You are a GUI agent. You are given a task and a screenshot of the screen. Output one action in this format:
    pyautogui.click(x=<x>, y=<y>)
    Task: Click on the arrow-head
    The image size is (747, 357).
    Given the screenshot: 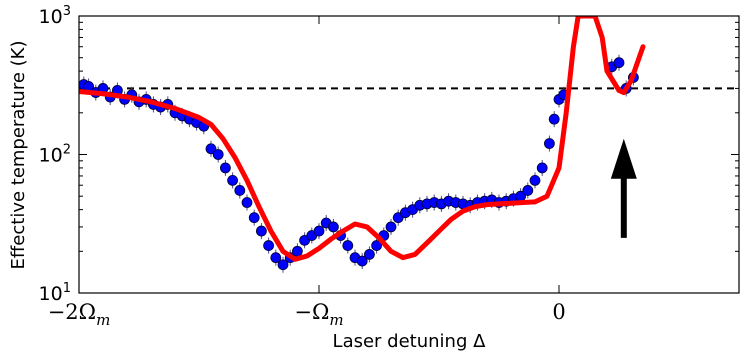 What is the action you would take?
    pyautogui.click(x=623, y=158)
    